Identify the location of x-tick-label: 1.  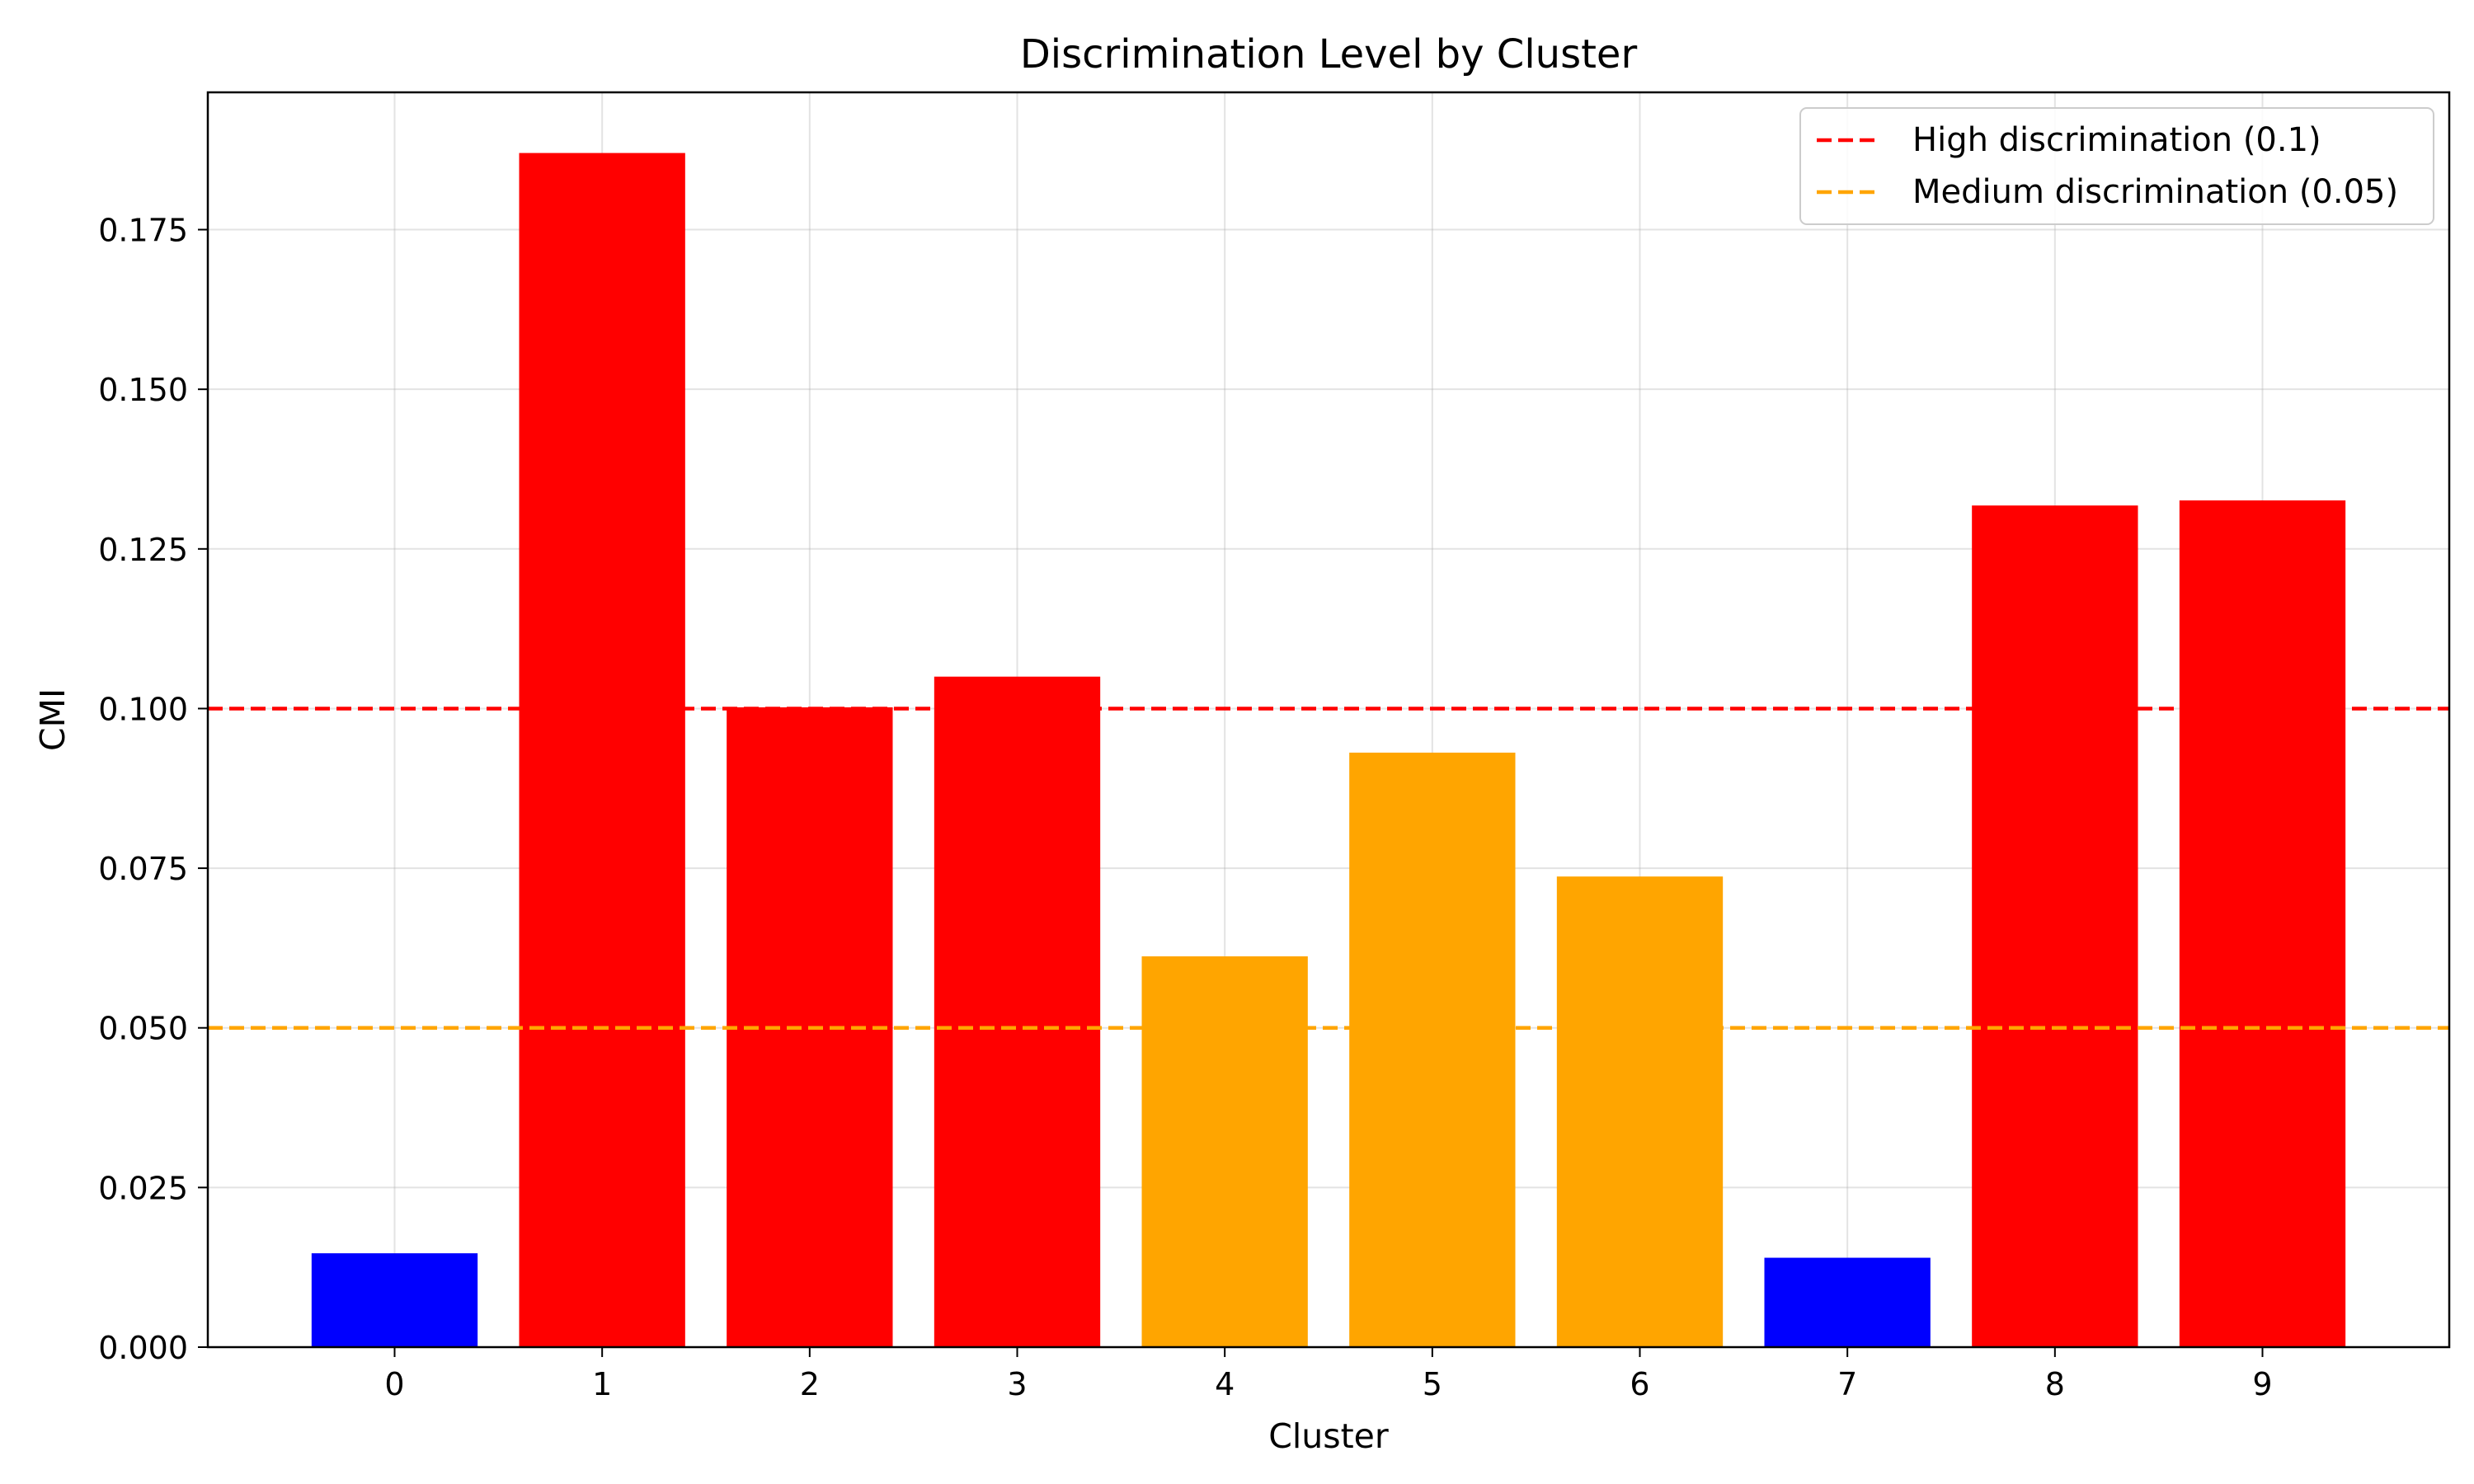
(602, 1384).